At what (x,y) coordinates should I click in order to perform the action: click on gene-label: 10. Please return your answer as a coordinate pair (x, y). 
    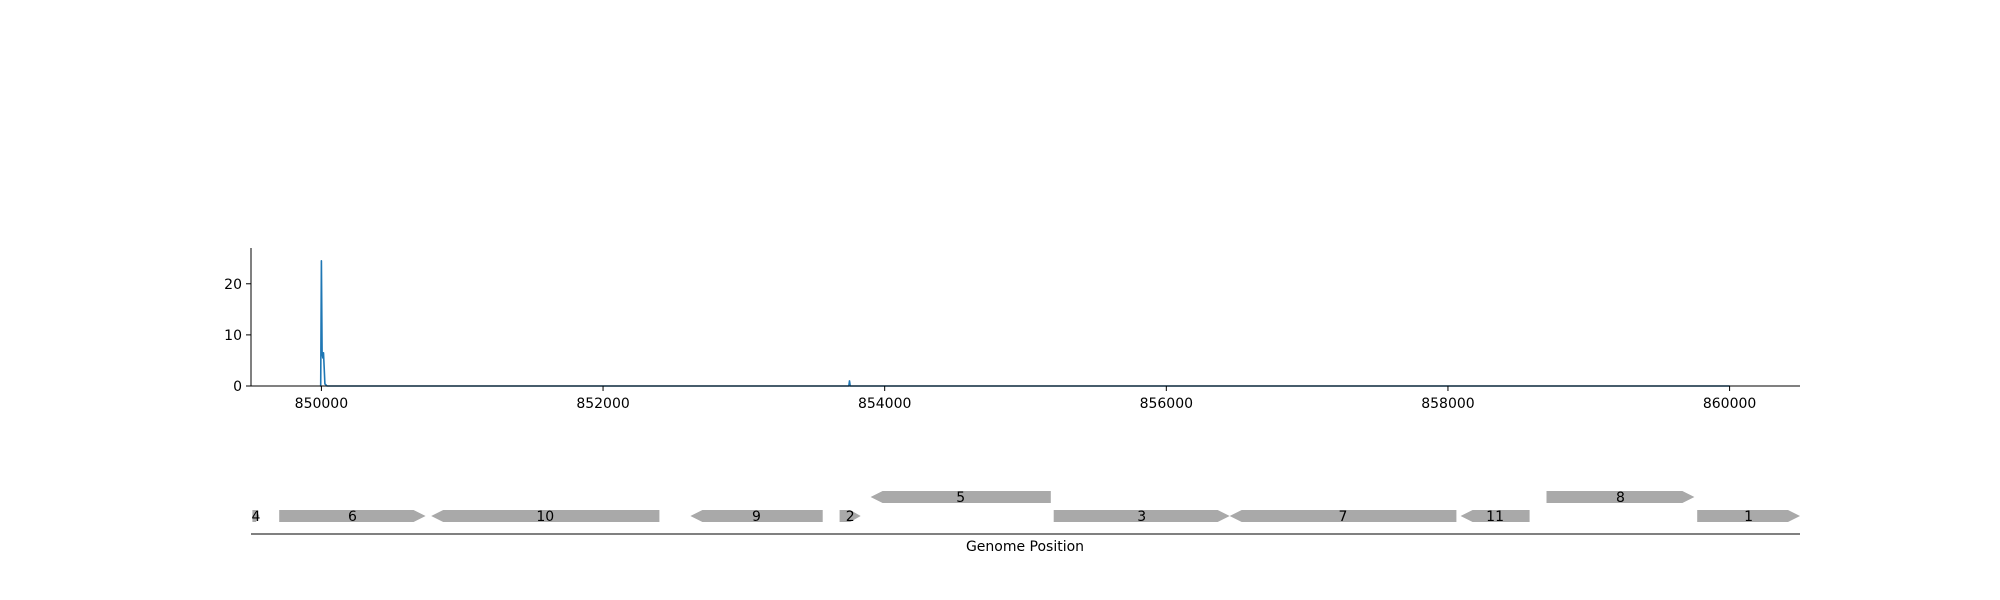
    Looking at the image, I should click on (545, 517).